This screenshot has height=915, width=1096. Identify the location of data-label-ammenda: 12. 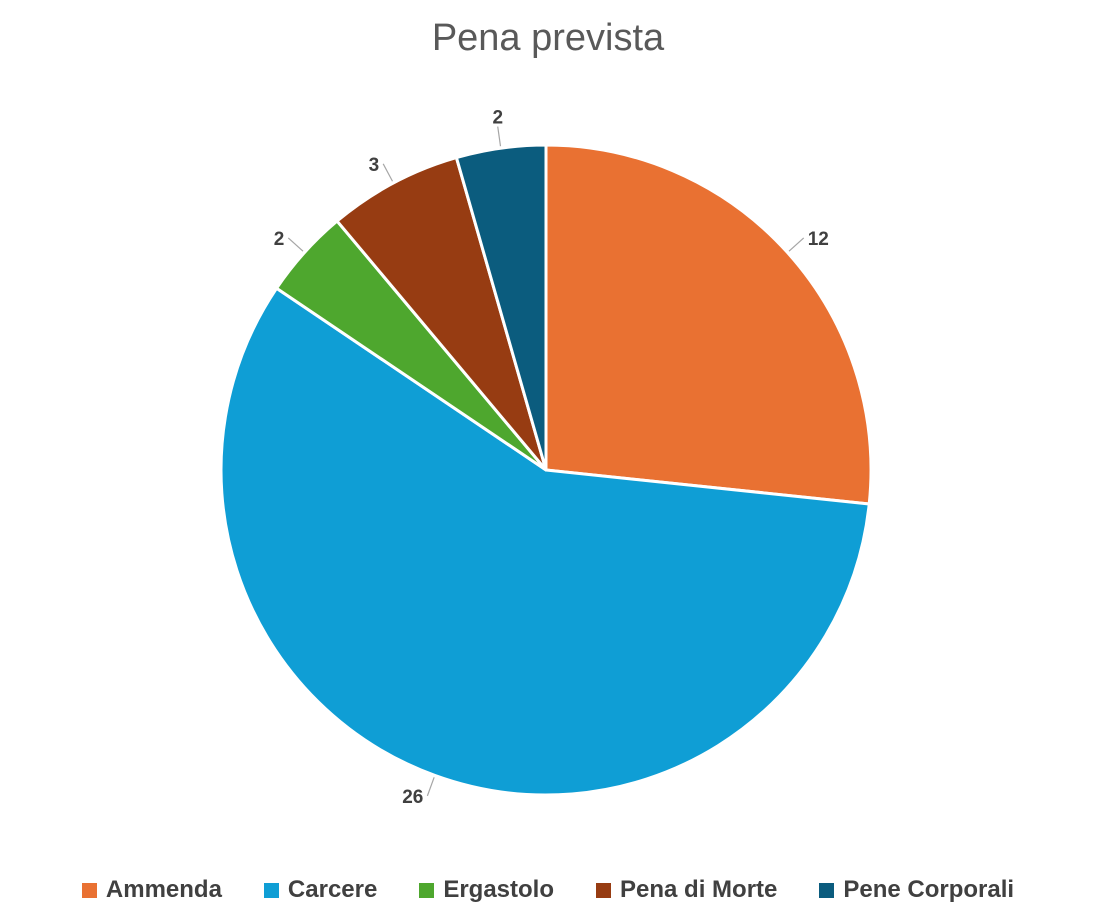
(818, 239).